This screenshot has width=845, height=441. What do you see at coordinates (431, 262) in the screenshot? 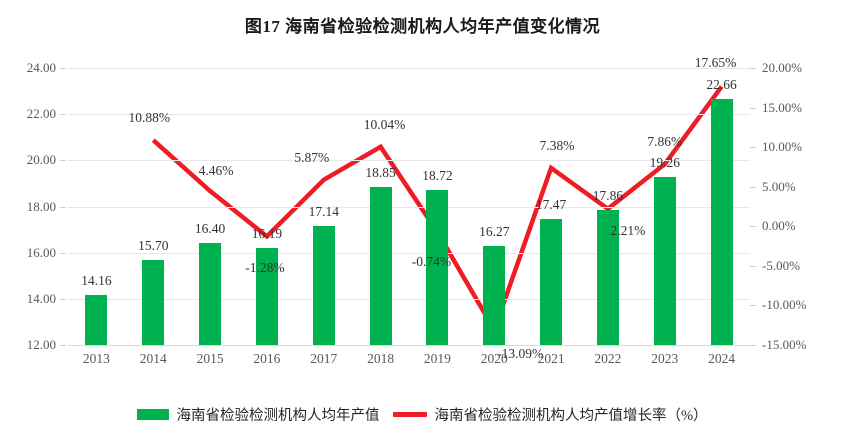
I see `growth-rate-label: -0.74%` at bounding box center [431, 262].